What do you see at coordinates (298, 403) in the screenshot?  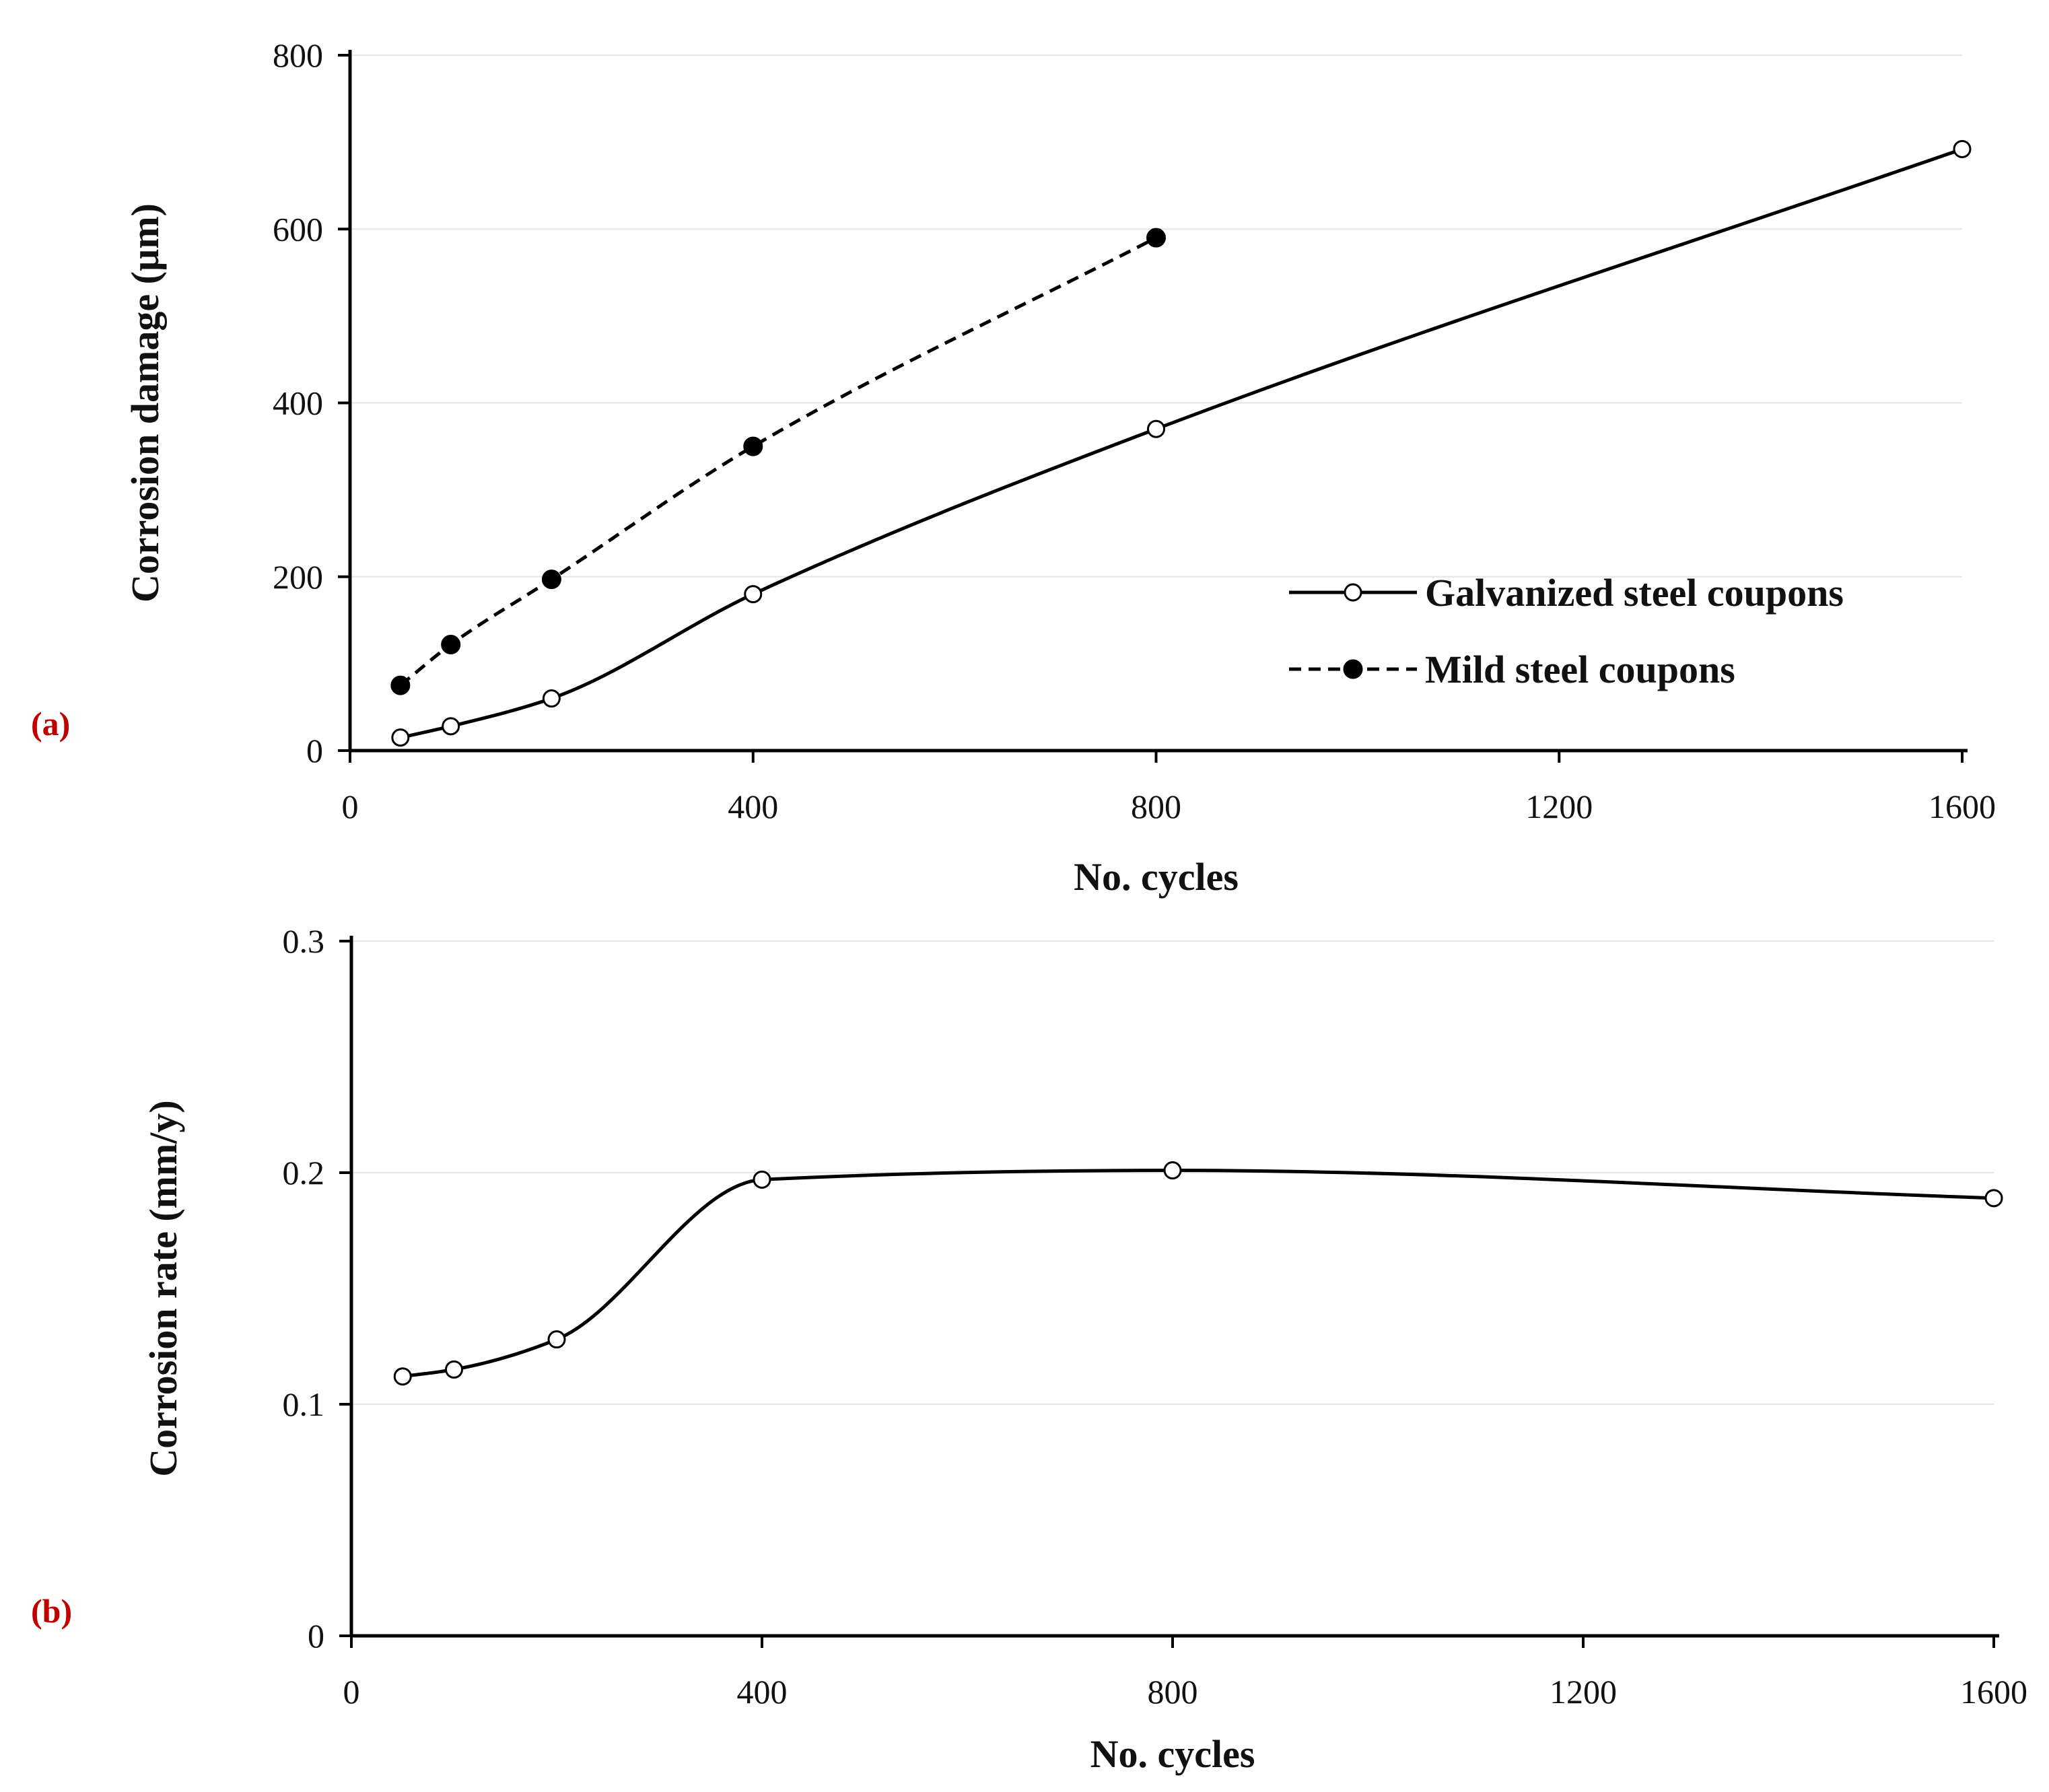 I see `y-tick-label: 400` at bounding box center [298, 403].